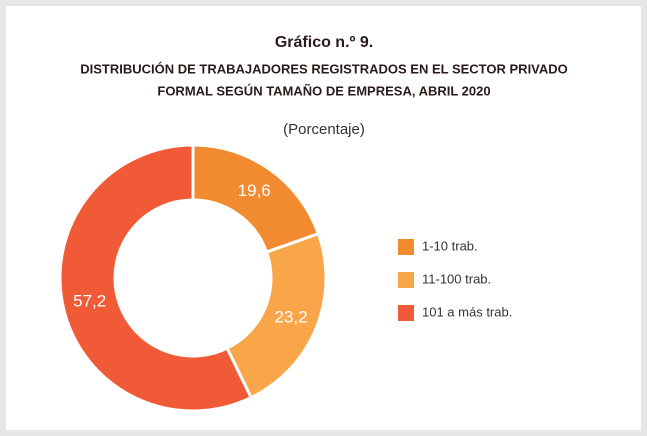 The height and width of the screenshot is (436, 647). I want to click on data-label: 19,6, so click(254, 190).